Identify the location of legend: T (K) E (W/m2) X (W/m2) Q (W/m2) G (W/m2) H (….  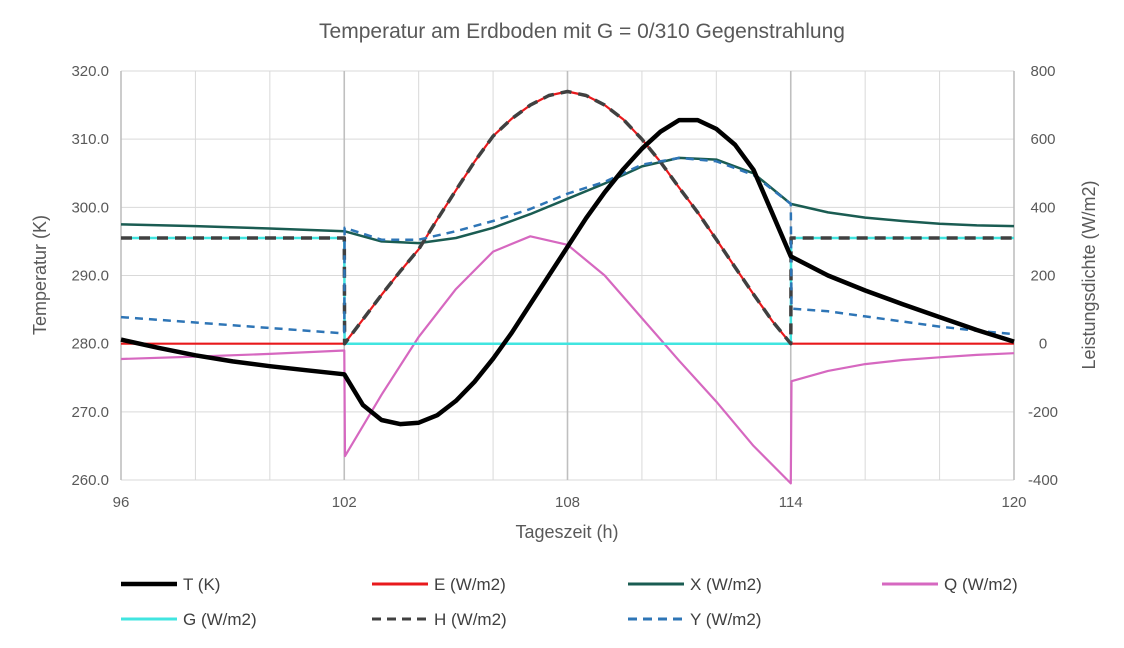
(569, 602).